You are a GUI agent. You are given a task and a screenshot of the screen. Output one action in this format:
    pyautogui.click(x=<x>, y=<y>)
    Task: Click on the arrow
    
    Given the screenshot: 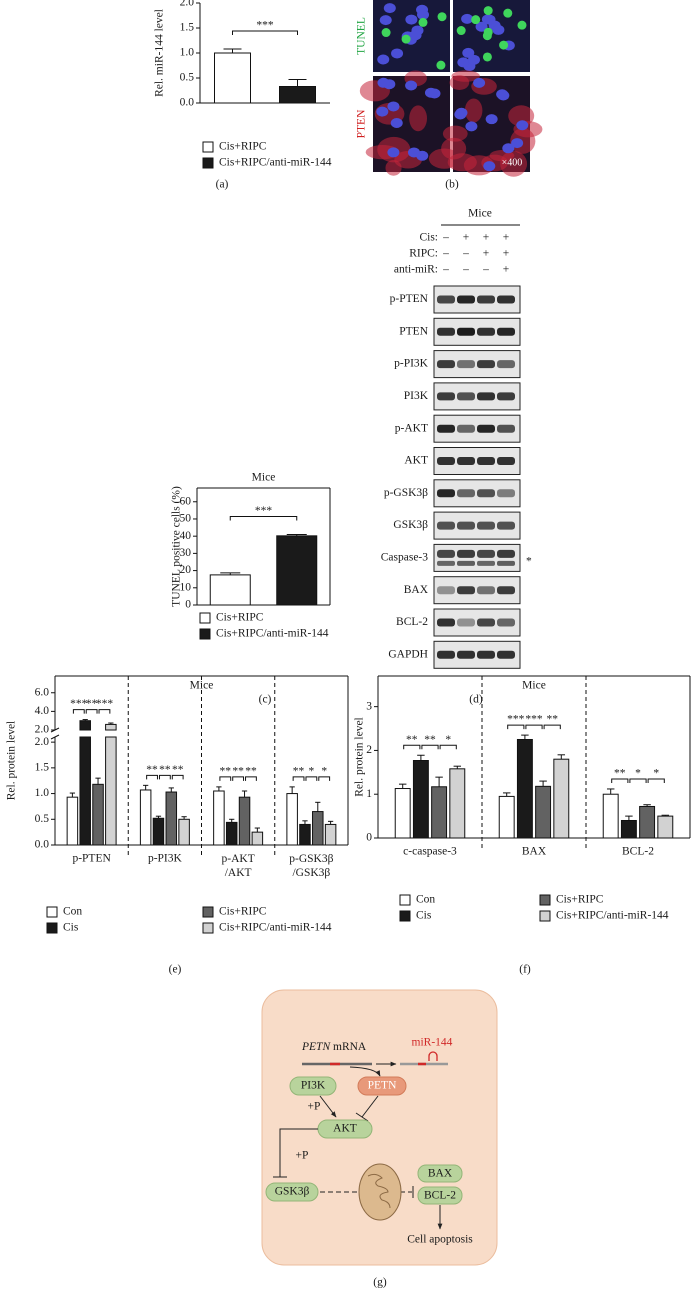 What is the action you would take?
    pyautogui.click(x=328, y=1106)
    